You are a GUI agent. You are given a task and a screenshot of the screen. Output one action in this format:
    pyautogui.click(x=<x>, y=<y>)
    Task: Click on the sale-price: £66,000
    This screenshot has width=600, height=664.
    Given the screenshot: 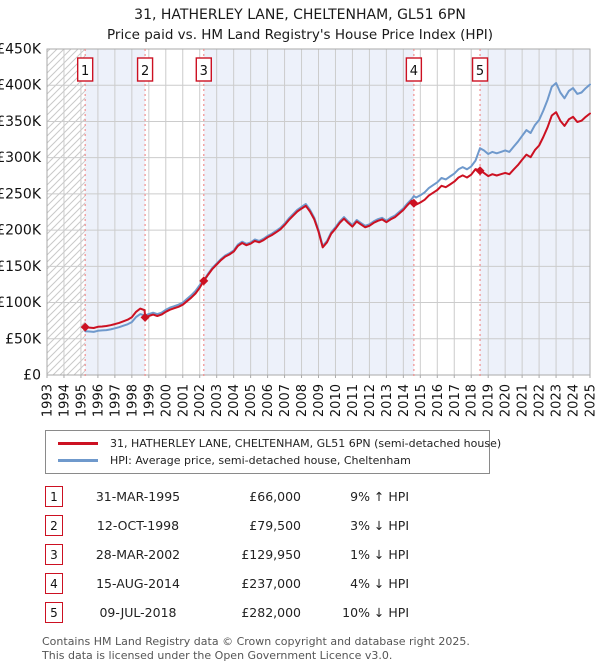 What is the action you would take?
    pyautogui.click(x=275, y=496)
    